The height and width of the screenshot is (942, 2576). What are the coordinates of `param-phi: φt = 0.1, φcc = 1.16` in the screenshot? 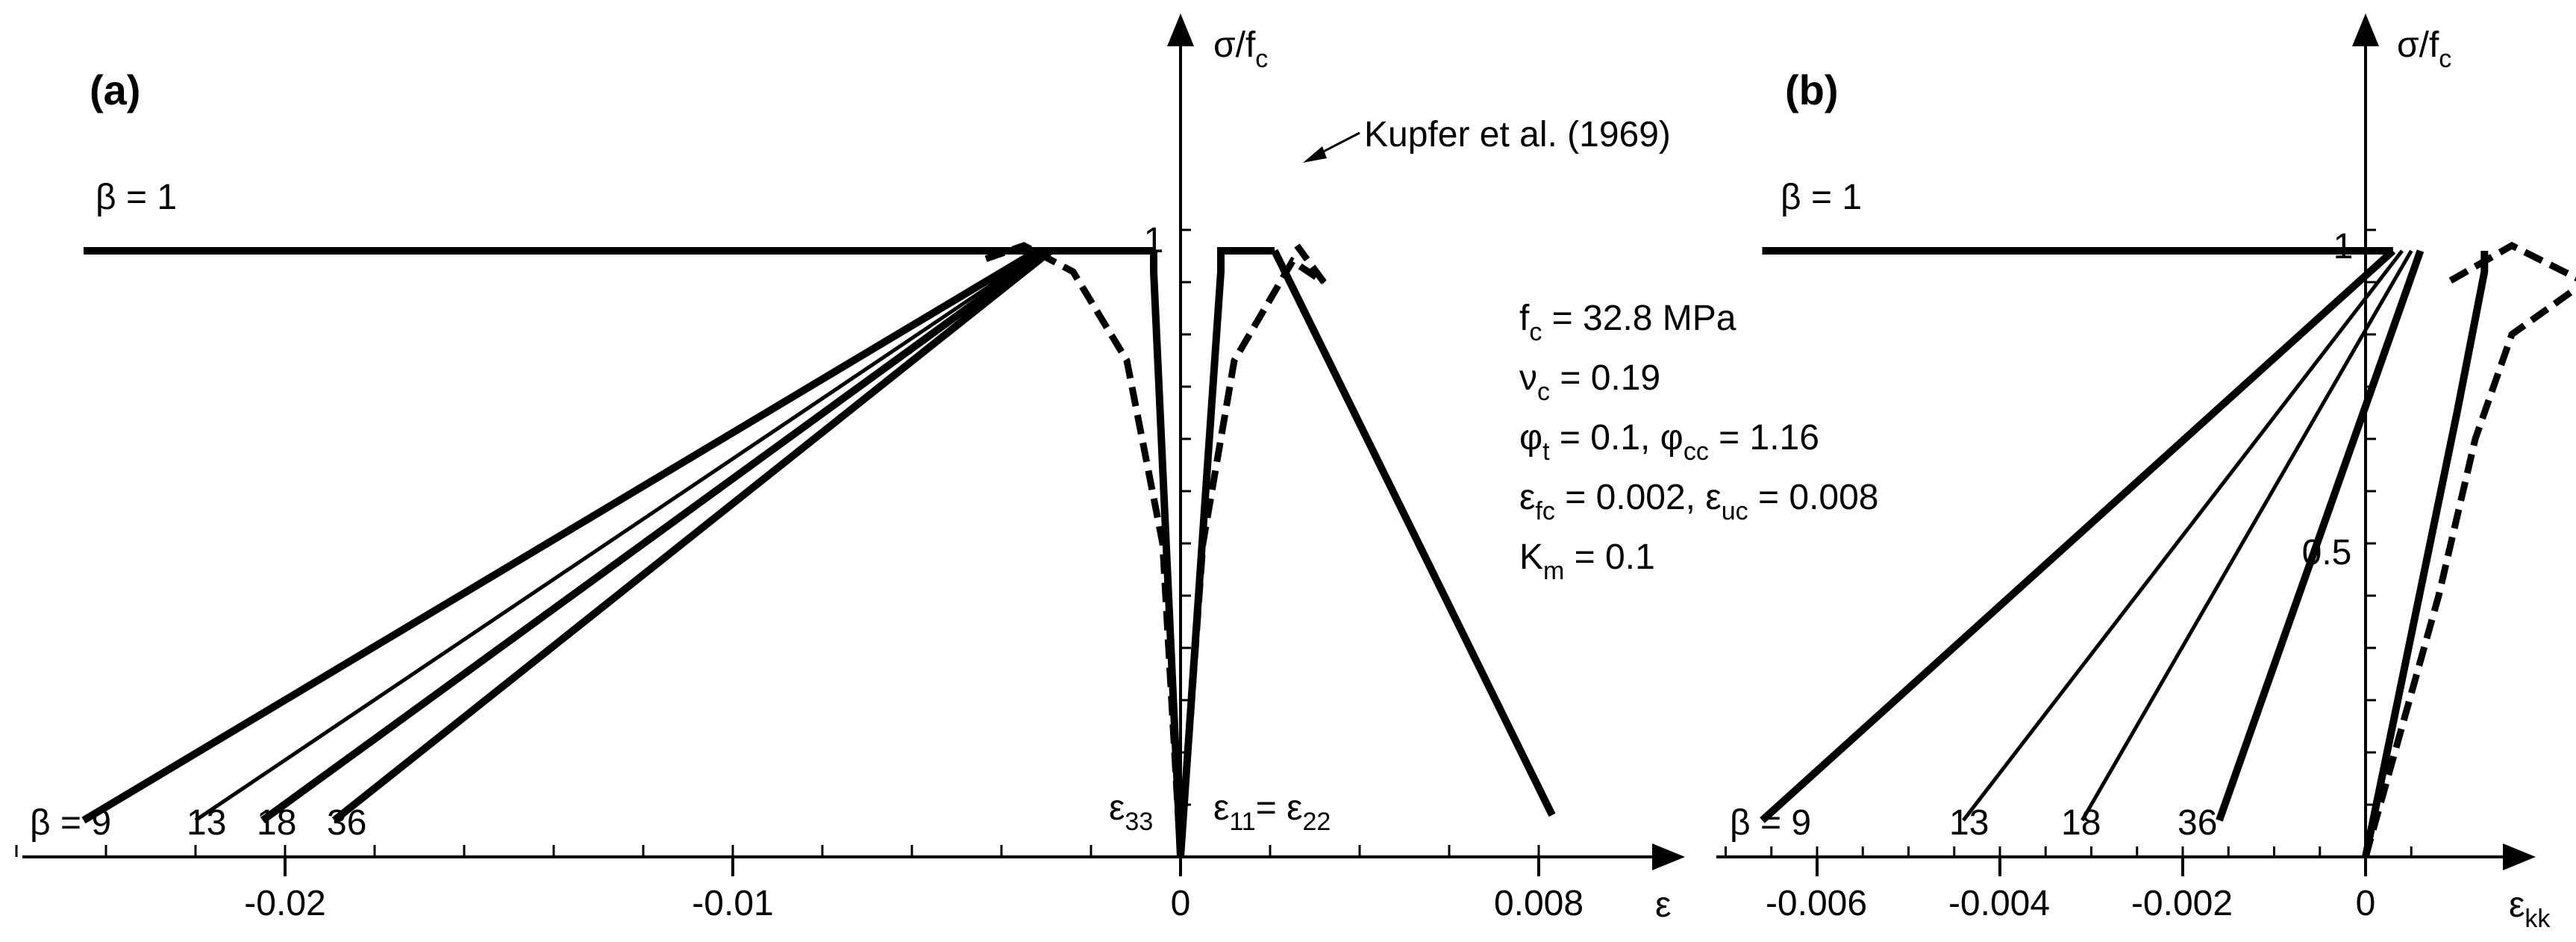 It's located at (1669, 442).